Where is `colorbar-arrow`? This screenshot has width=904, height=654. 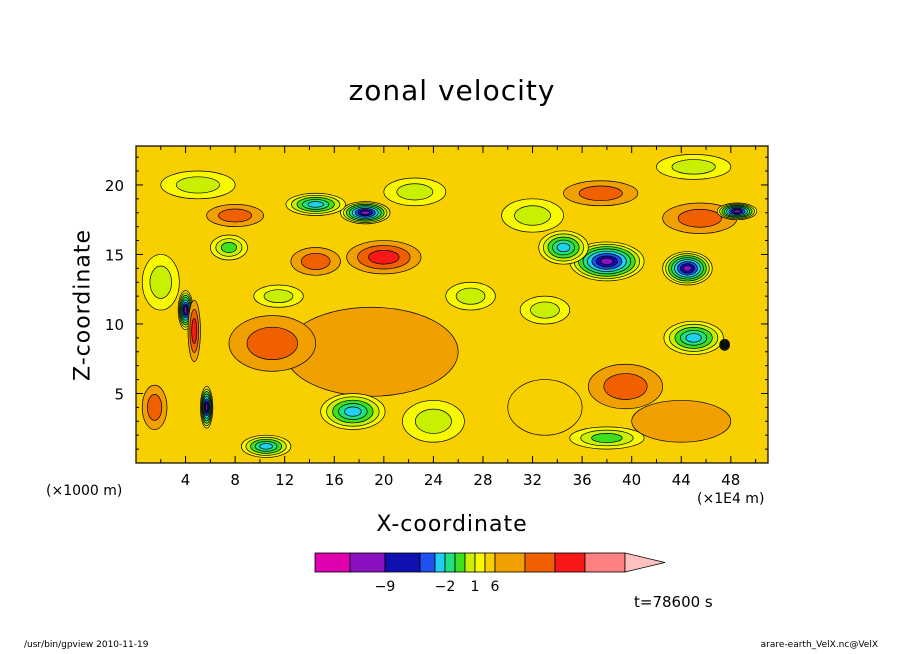 colorbar-arrow is located at coordinates (645, 562).